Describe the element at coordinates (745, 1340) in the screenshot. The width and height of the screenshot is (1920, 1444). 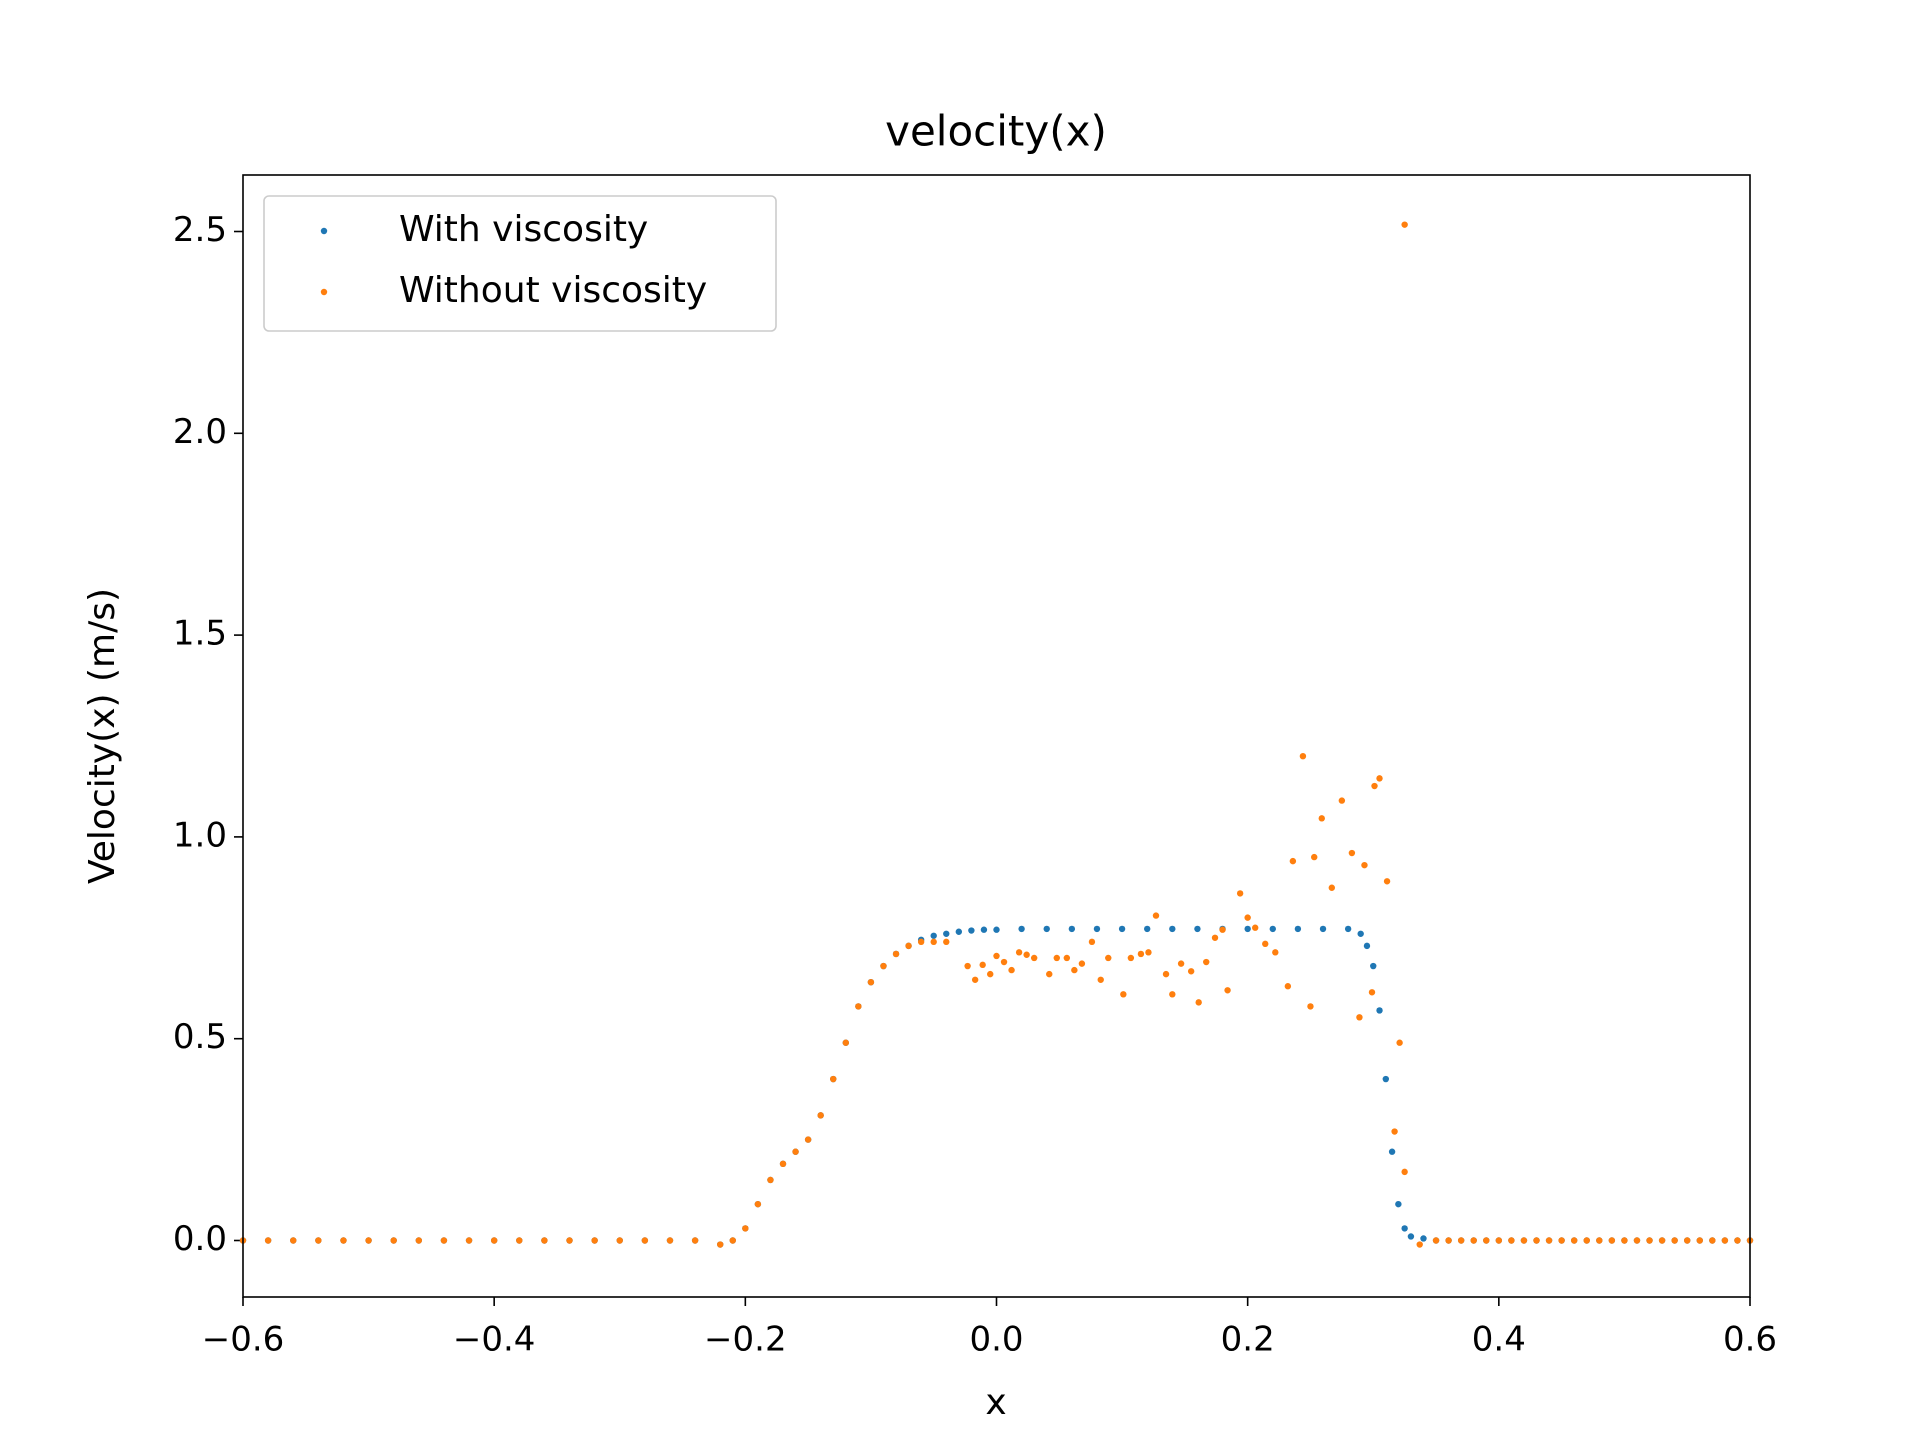
I see `x-tick-label: −0.2` at that location.